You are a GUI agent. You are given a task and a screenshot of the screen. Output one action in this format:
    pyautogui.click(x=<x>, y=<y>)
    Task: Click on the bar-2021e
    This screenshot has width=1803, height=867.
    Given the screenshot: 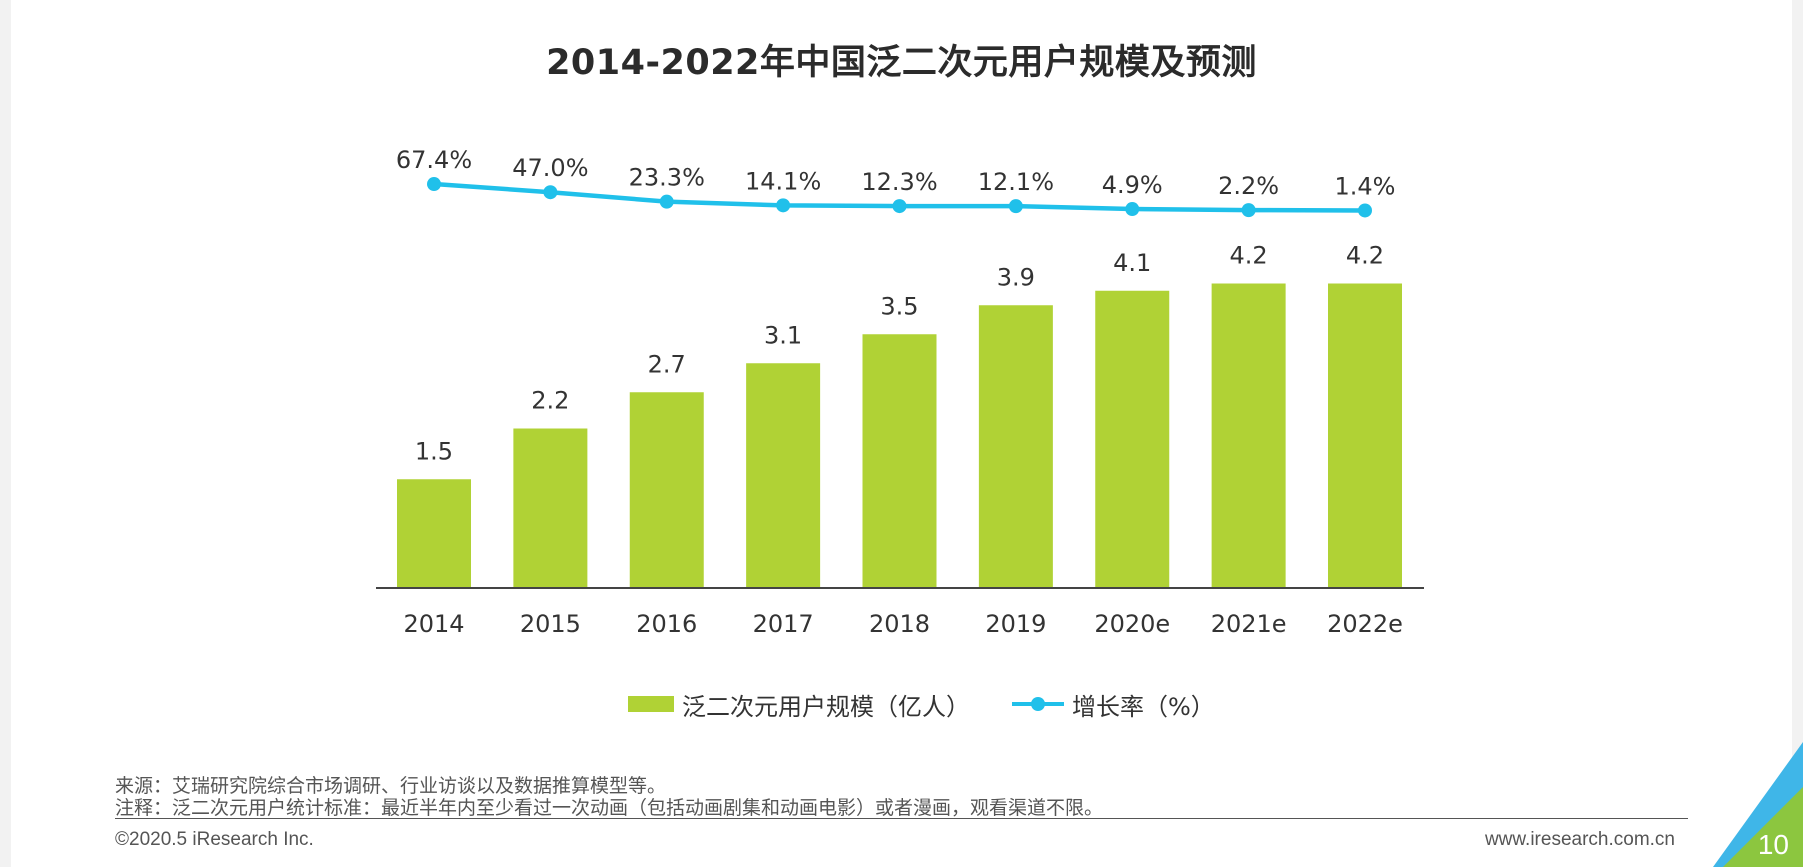 What is the action you would take?
    pyautogui.click(x=1248, y=435)
    